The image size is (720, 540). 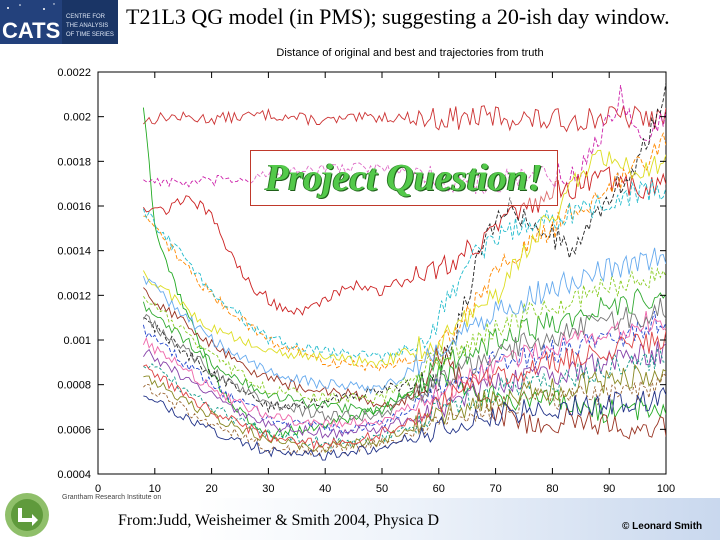 What do you see at coordinates (74, 430) in the screenshot?
I see `y-tick-label: 0.0006` at bounding box center [74, 430].